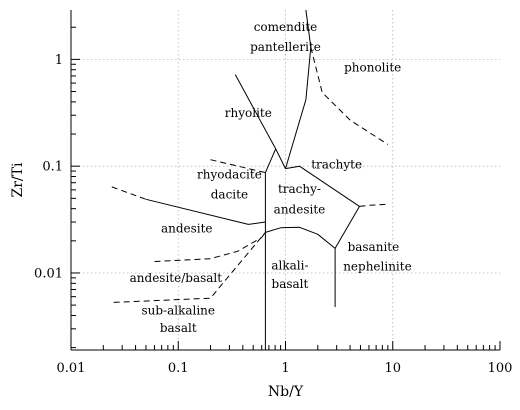 The height and width of the screenshot is (410, 520). What do you see at coordinates (229, 194) in the screenshot?
I see `field-label: dacite` at bounding box center [229, 194].